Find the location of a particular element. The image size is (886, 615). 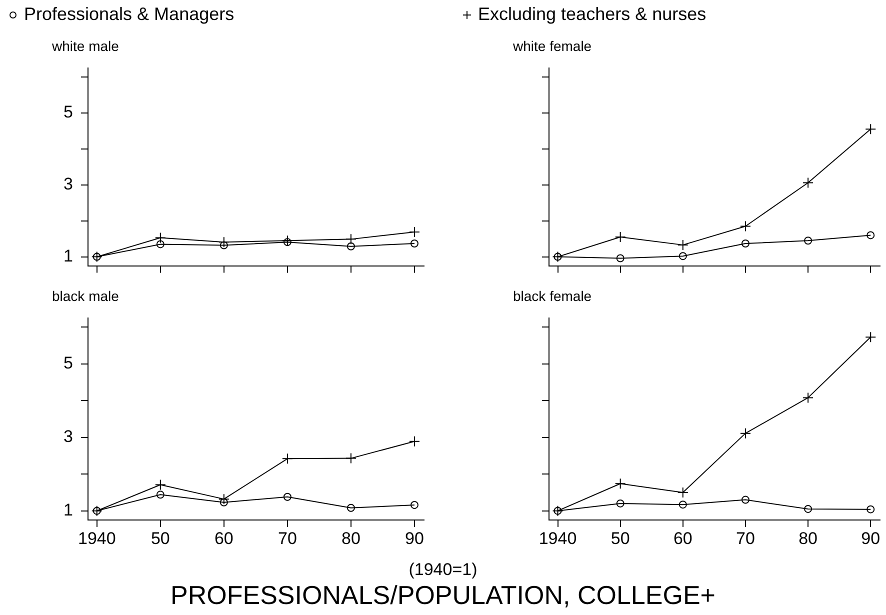

chart-title: black male is located at coordinates (85, 296).